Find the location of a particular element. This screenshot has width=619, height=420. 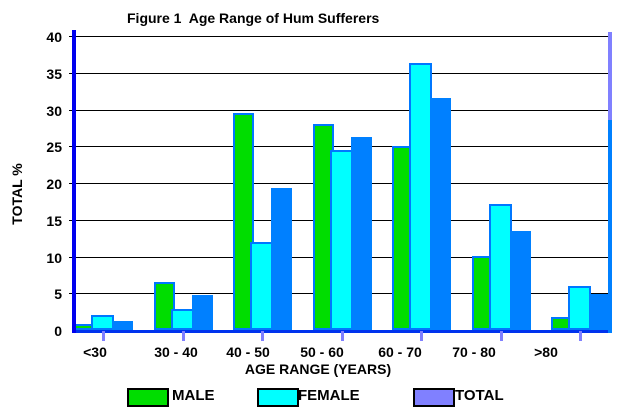

legend-label-female: FEMALE is located at coordinates (329, 395).